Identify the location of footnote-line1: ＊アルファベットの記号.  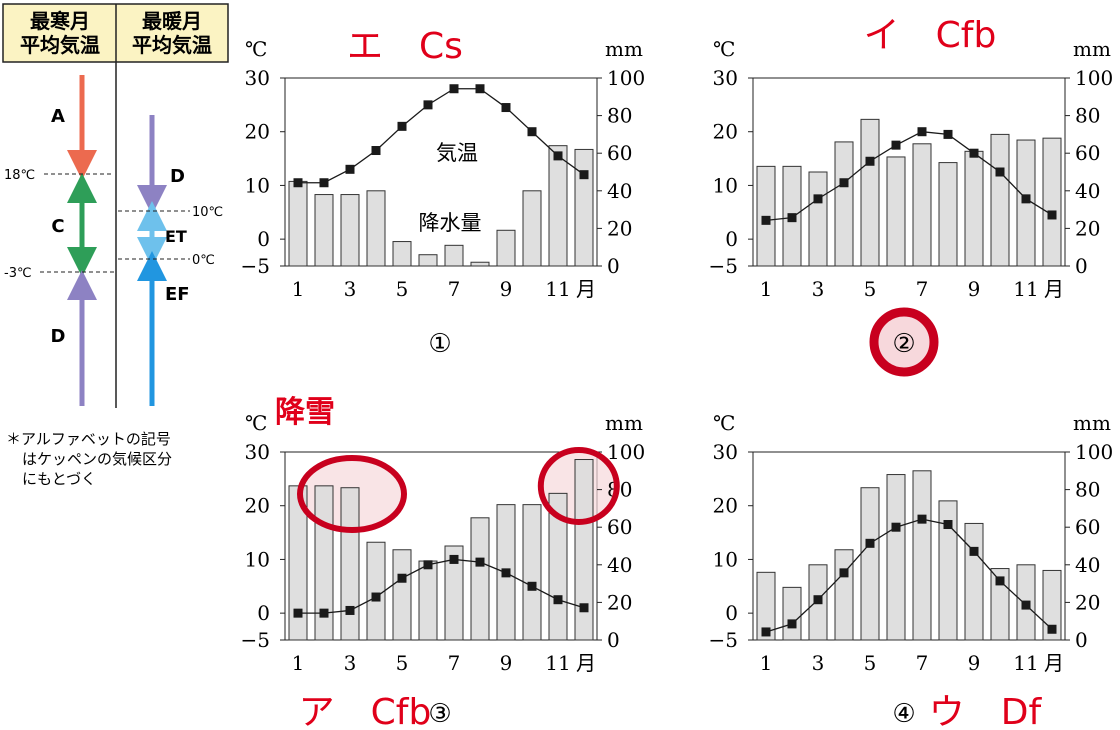
(88, 439).